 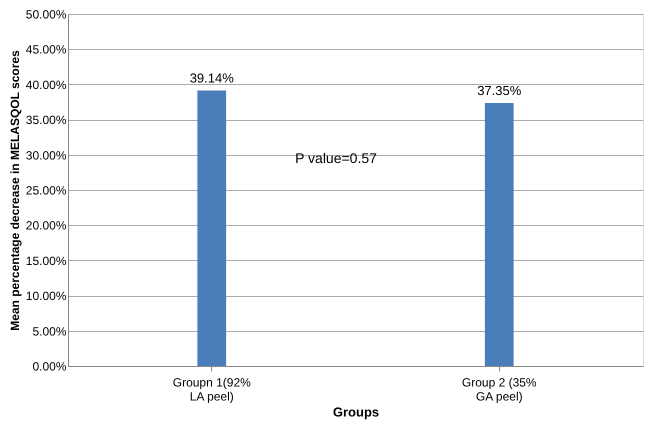 What do you see at coordinates (499, 90) in the screenshot?
I see `data-label: 37.35%` at bounding box center [499, 90].